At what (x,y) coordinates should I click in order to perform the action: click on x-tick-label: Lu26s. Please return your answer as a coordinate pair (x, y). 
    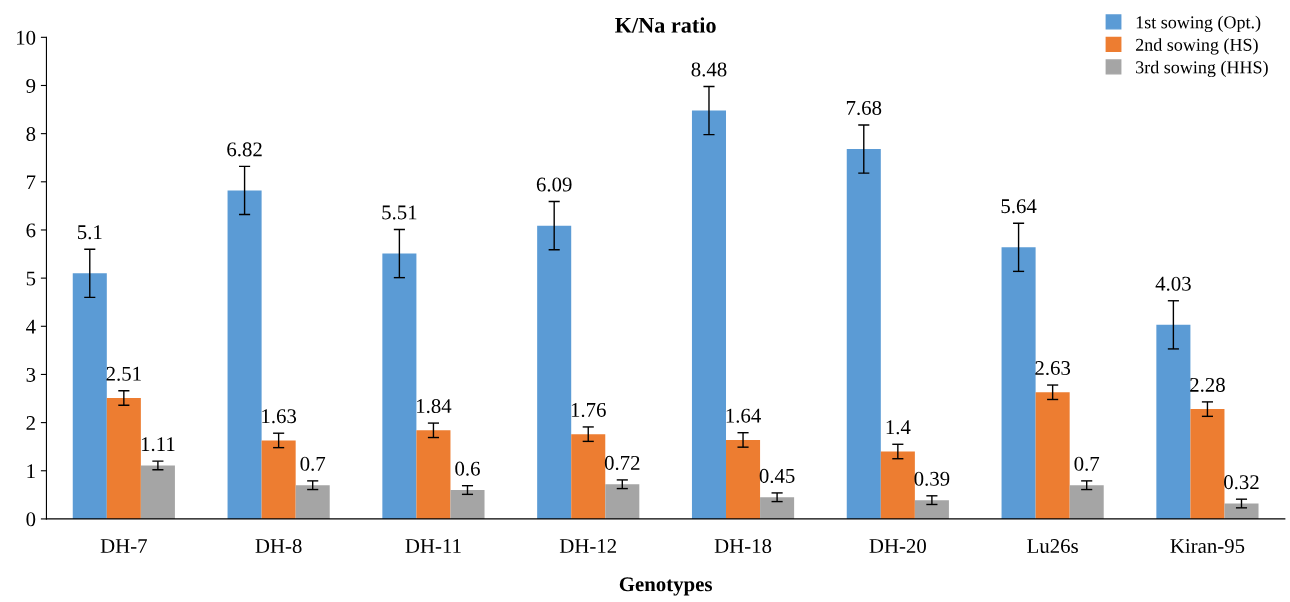
    Looking at the image, I should click on (1052, 546).